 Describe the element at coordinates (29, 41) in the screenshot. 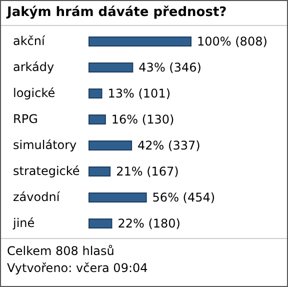

I see `y-tick-label: akční` at that location.